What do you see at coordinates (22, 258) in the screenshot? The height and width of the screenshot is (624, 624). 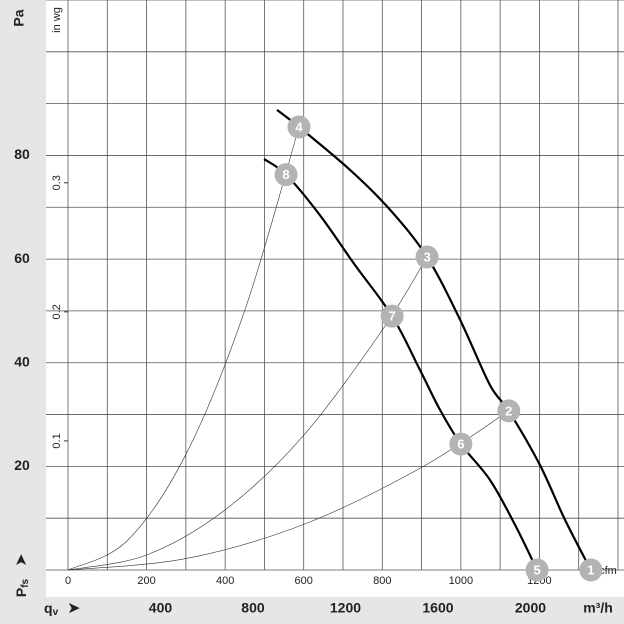 I see `y-tick-label: 60` at bounding box center [22, 258].